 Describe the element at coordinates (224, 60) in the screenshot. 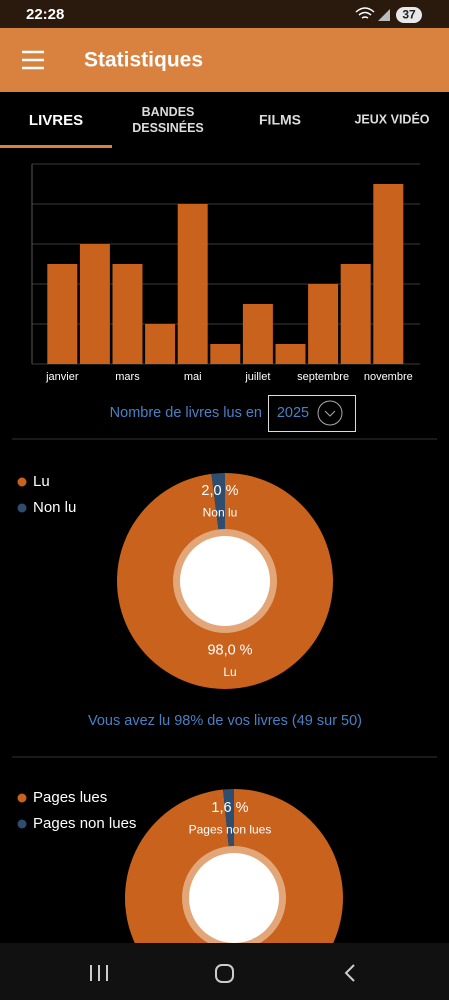

I see `app-bar` at that location.